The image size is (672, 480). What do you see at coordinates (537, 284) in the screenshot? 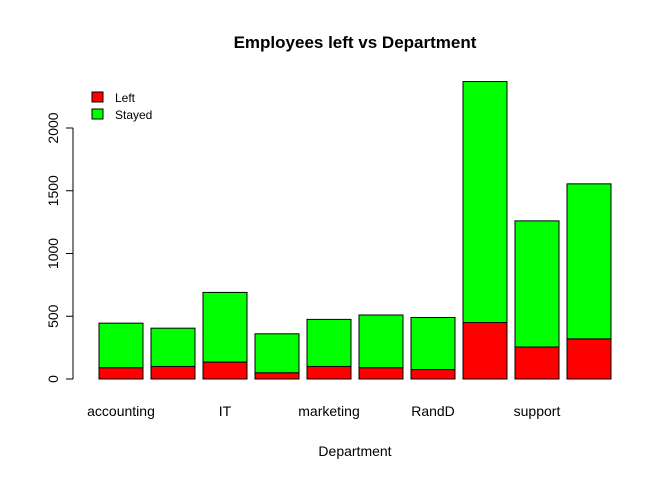
I see `bar-stayed-support` at bounding box center [537, 284].